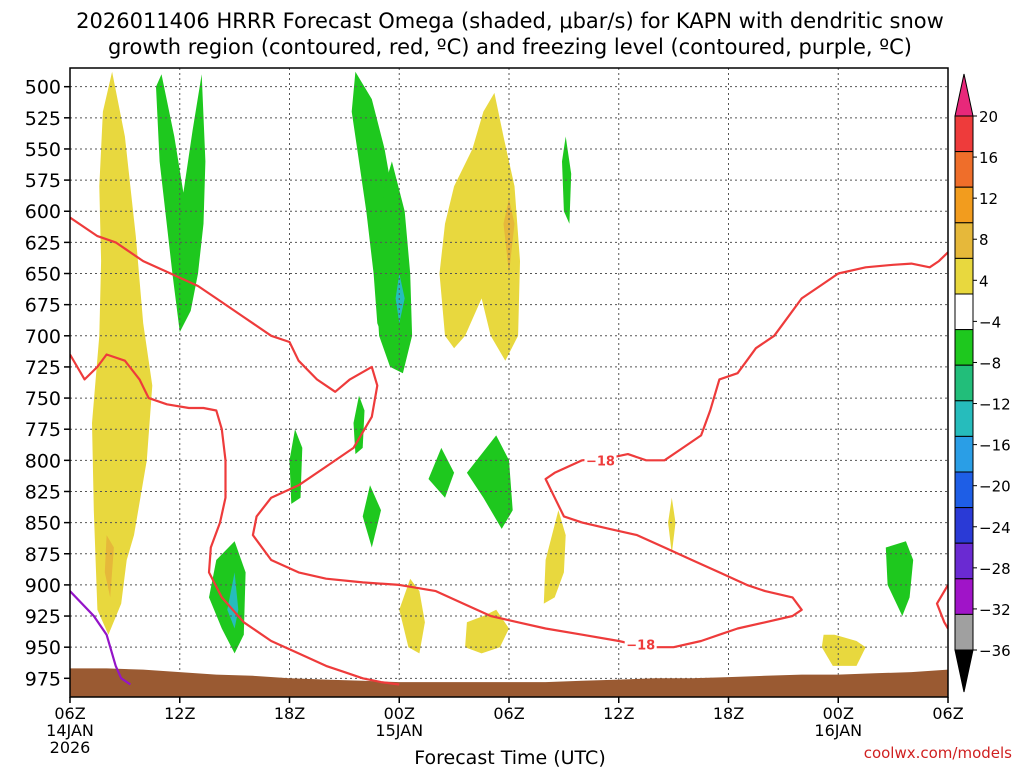 The image size is (1024, 772). I want to click on x-tick-date-3: 15JAN, so click(399, 730).